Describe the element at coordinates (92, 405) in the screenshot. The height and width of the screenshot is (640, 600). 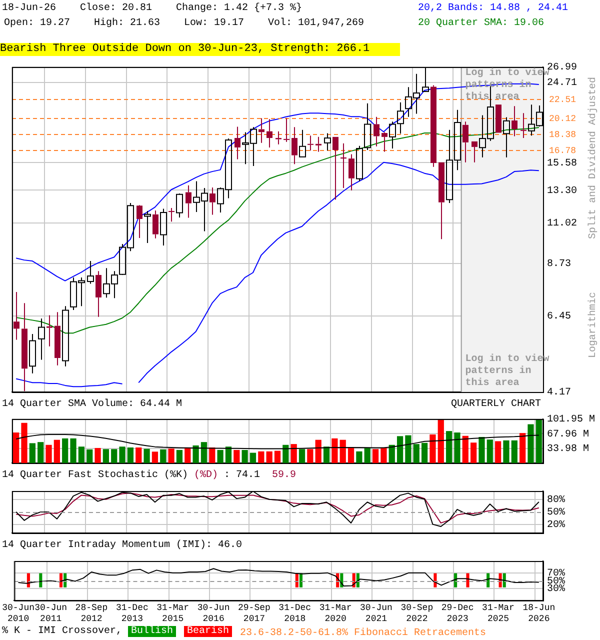
I see `chart-title: 14 Quarter SMA Volume: 64.44 M` at that location.